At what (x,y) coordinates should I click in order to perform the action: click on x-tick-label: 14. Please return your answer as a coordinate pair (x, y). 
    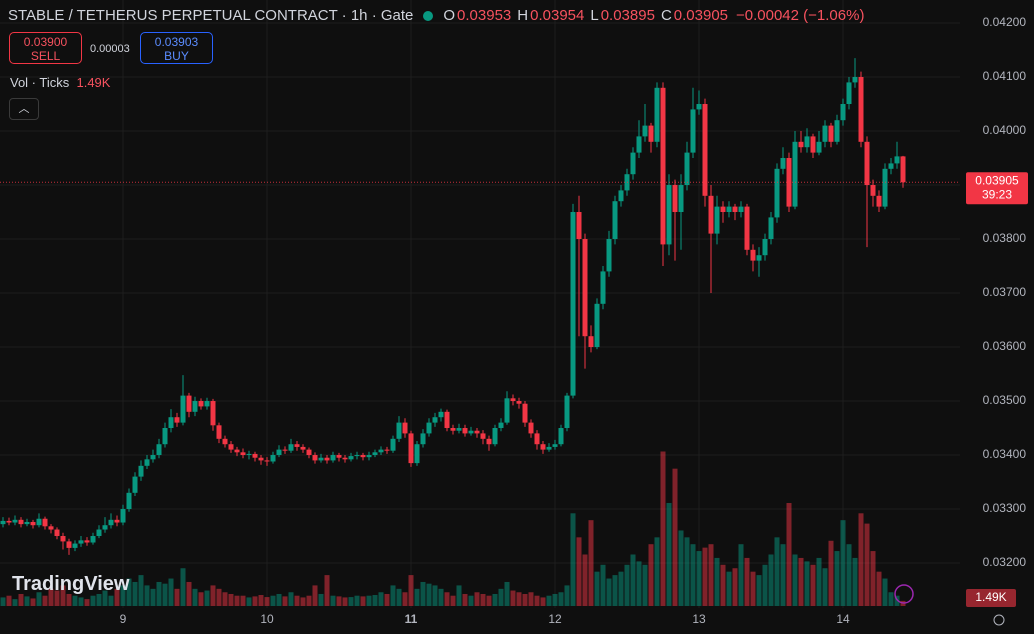
    Looking at the image, I should click on (843, 619).